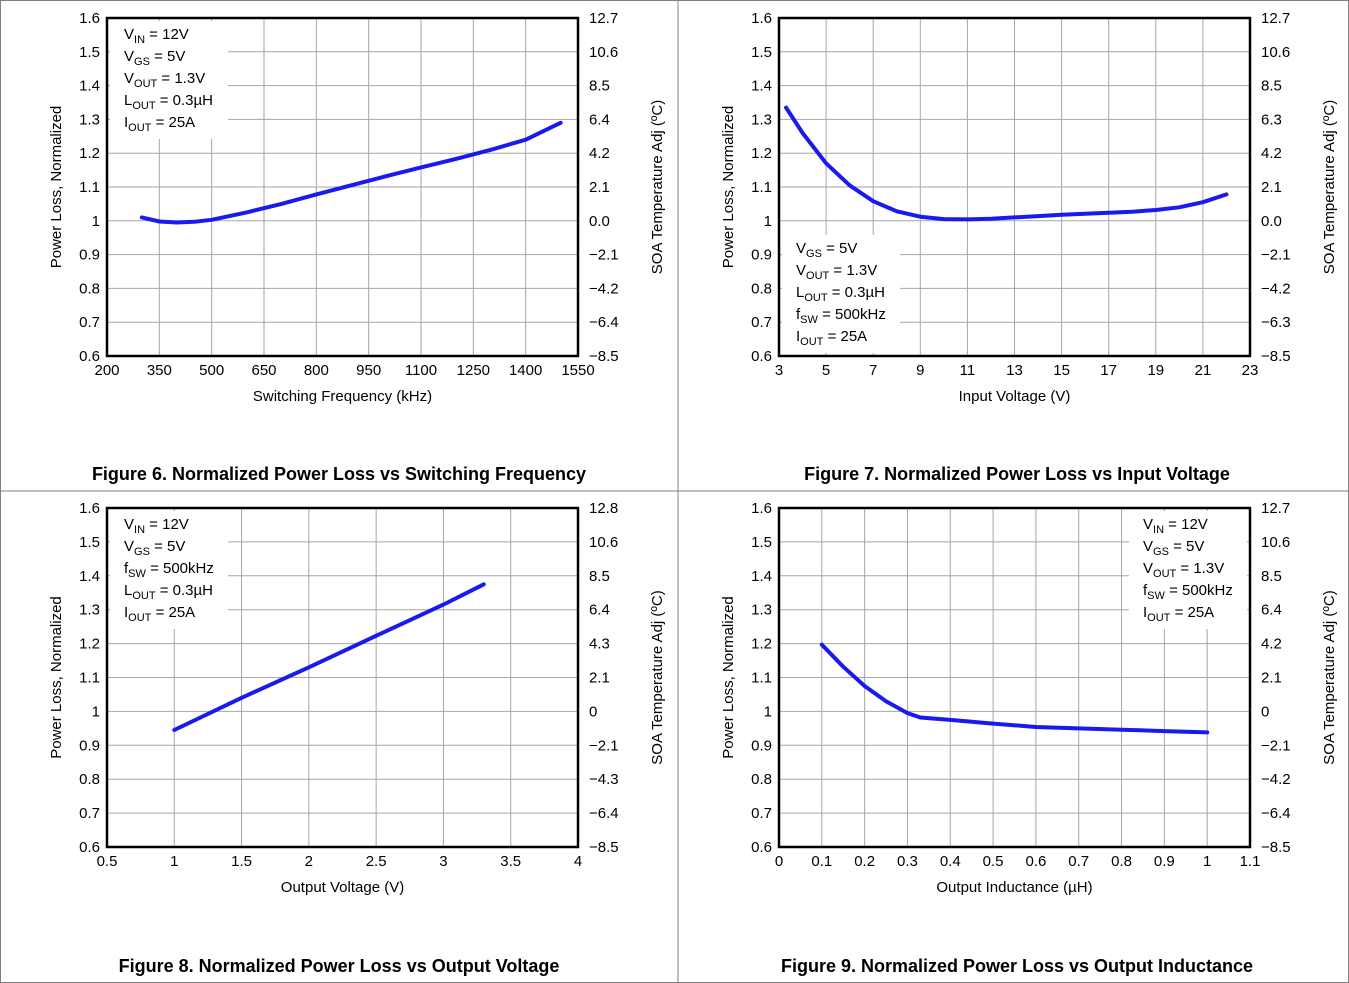 Image resolution: width=1349 pixels, height=983 pixels. What do you see at coordinates (761, 255) in the screenshot?
I see `y-tick-label: 0.9` at bounding box center [761, 255].